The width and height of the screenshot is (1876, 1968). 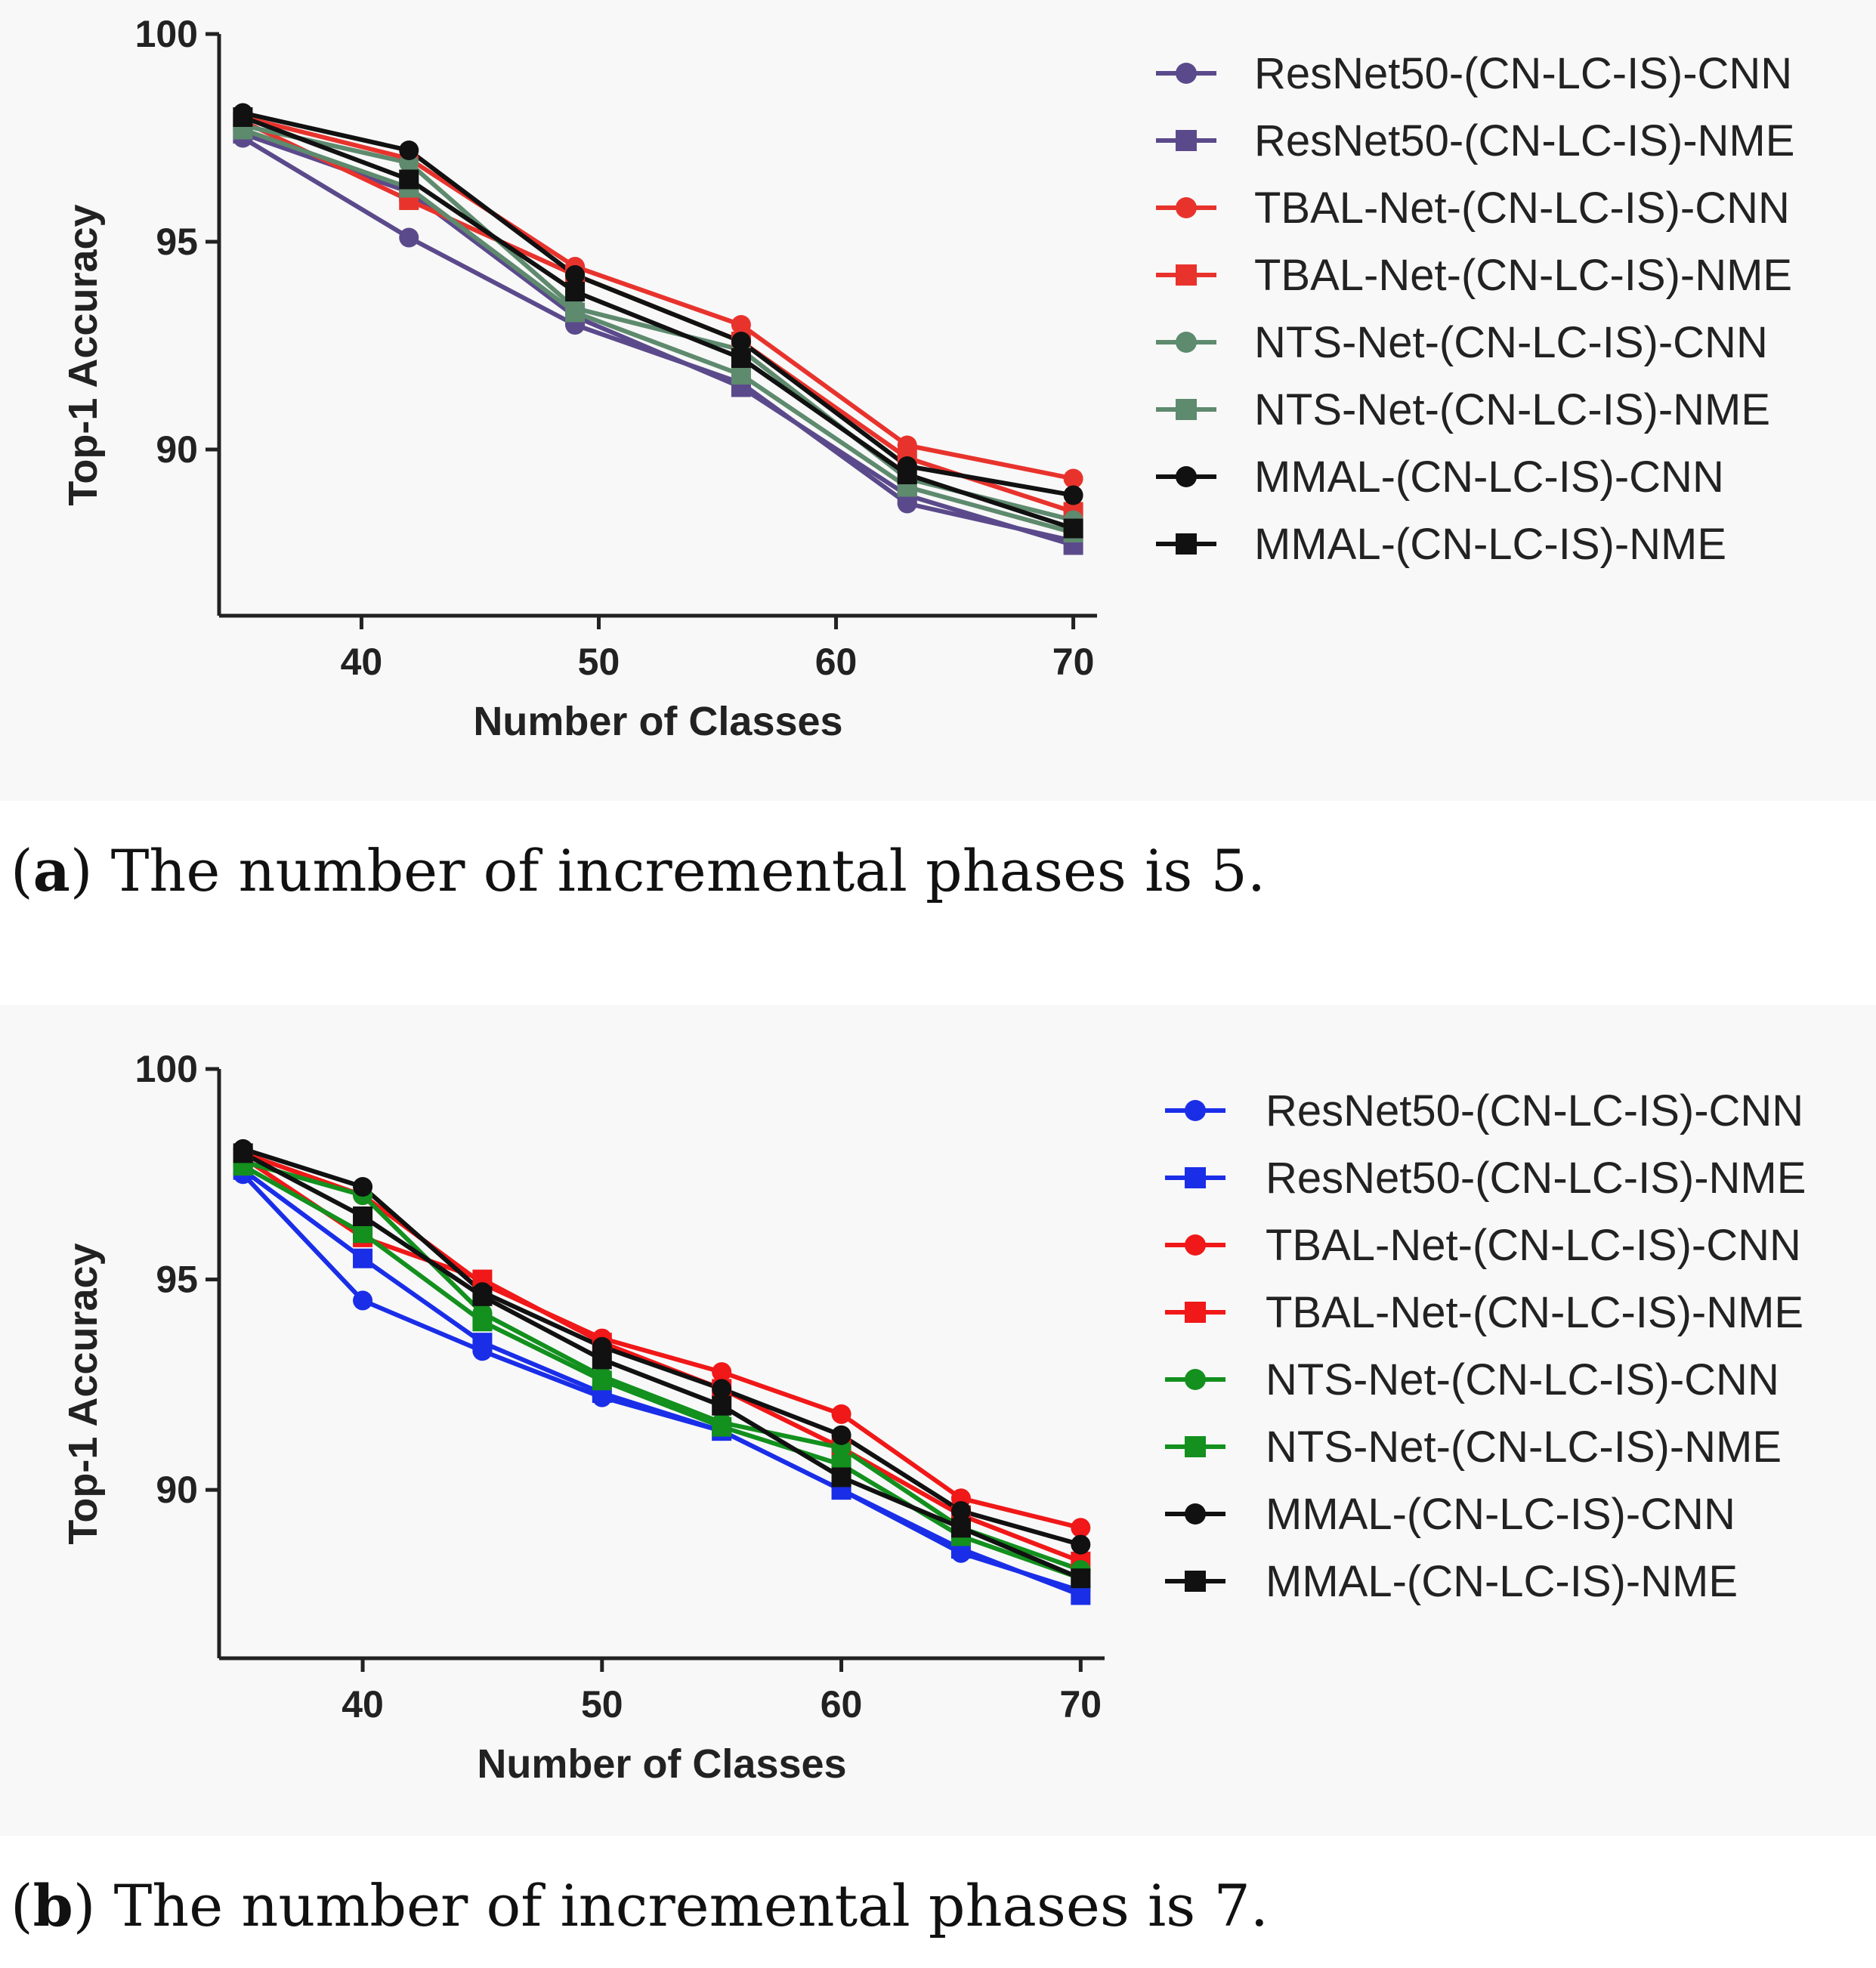 What do you see at coordinates (51, 870) in the screenshot?
I see `caption-a-letter: a` at bounding box center [51, 870].